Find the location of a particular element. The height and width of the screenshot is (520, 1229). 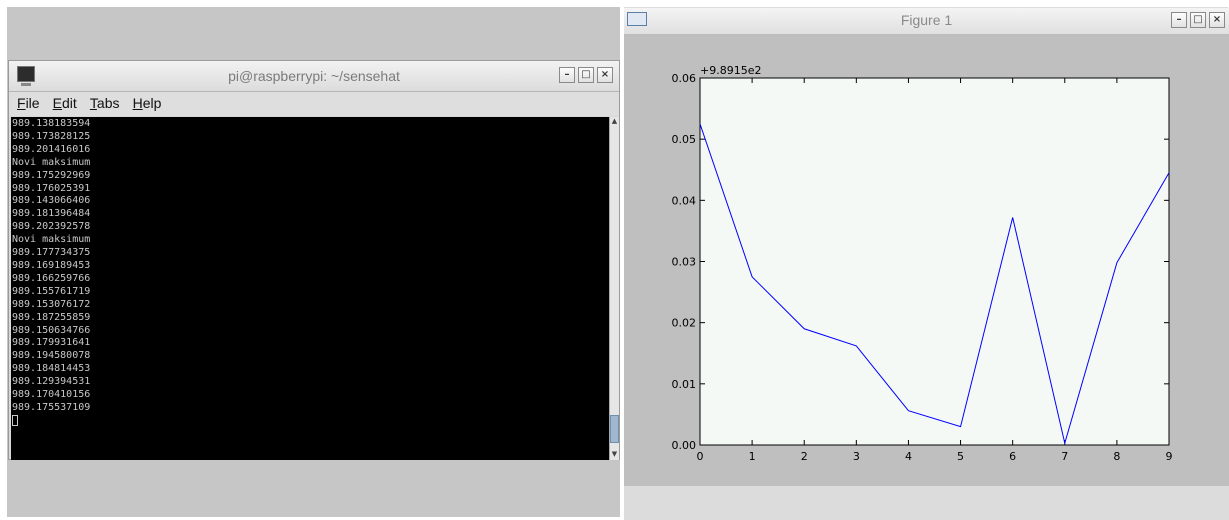

terminal-window-controls: – □ × is located at coordinates (586, 75).